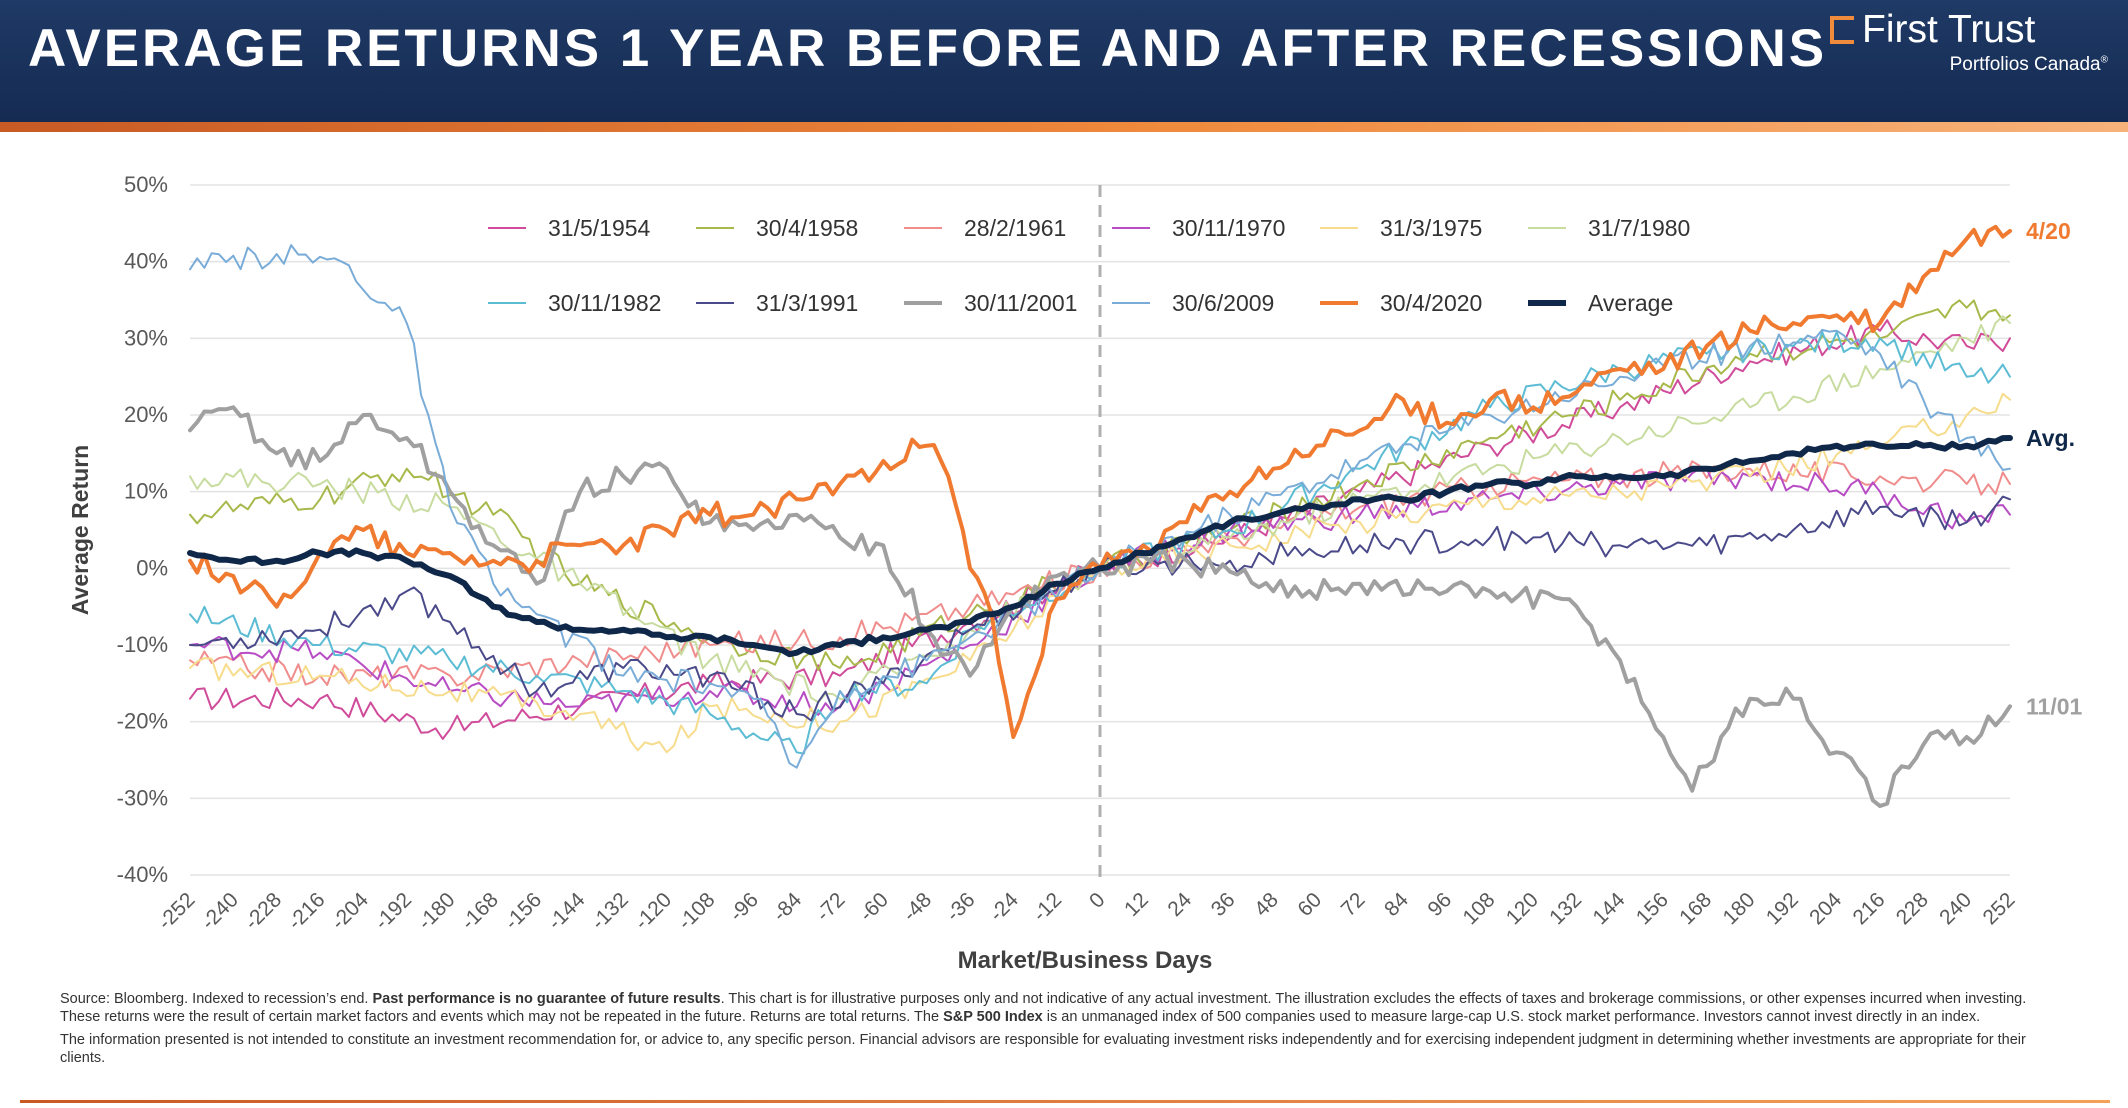 The image size is (2128, 1108). What do you see at coordinates (1047, 907) in the screenshot?
I see `x-tick-label: -12` at bounding box center [1047, 907].